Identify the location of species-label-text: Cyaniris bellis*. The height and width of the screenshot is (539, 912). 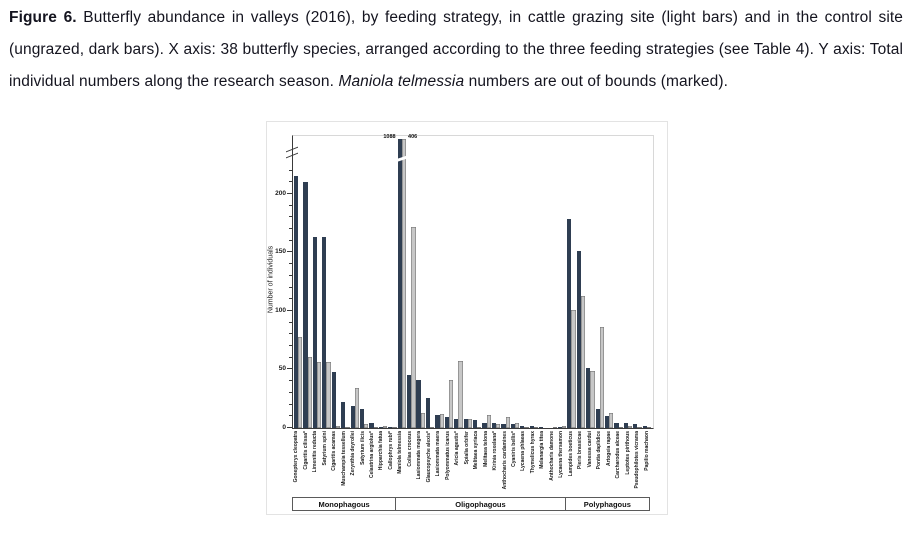
(514, 449).